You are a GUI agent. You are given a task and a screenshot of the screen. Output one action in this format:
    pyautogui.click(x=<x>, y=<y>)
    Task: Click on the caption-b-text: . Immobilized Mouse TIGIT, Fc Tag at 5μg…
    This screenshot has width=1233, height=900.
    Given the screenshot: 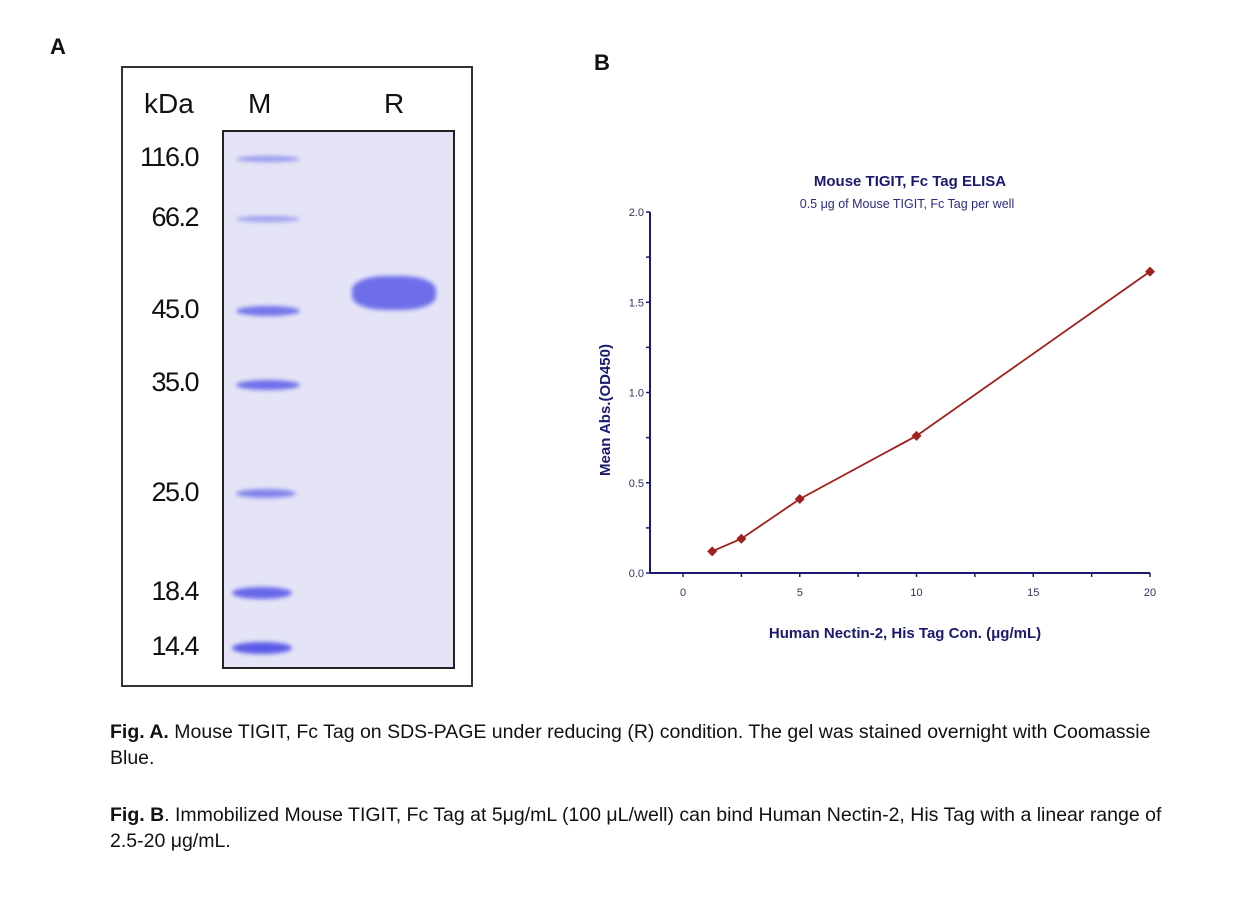 What is the action you would take?
    pyautogui.click(x=636, y=828)
    